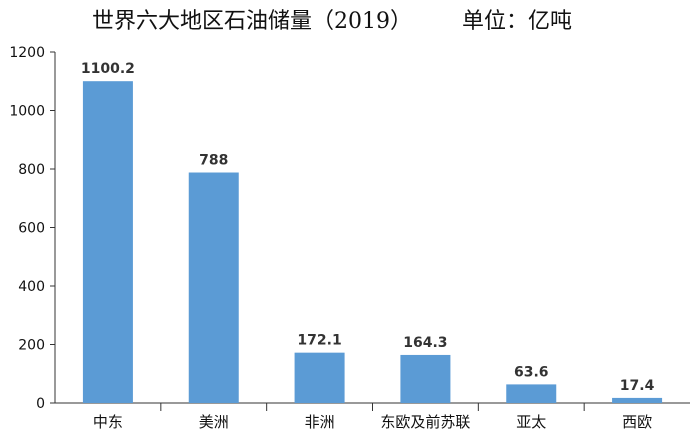  Describe the element at coordinates (319, 341) in the screenshot. I see `bar-value-label: 172.1` at that location.